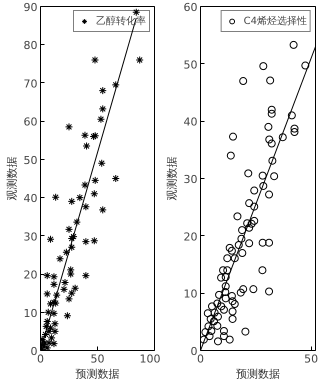  Describe the element at coordinates (31, 83) in the screenshot. I see `y-tick-label: 70` at that location.